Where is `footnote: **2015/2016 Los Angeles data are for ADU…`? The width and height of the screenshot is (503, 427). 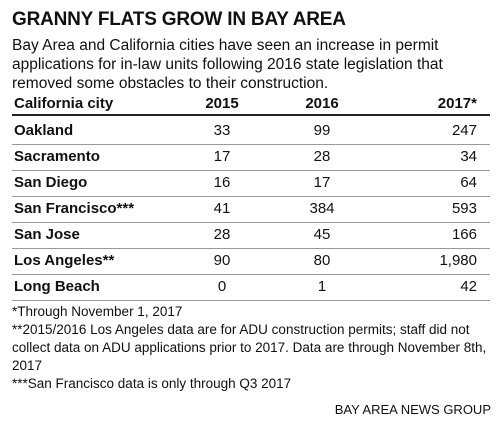
footnote: **2015/2016 Los Angeles data are for ADU… is located at coordinates (249, 347).